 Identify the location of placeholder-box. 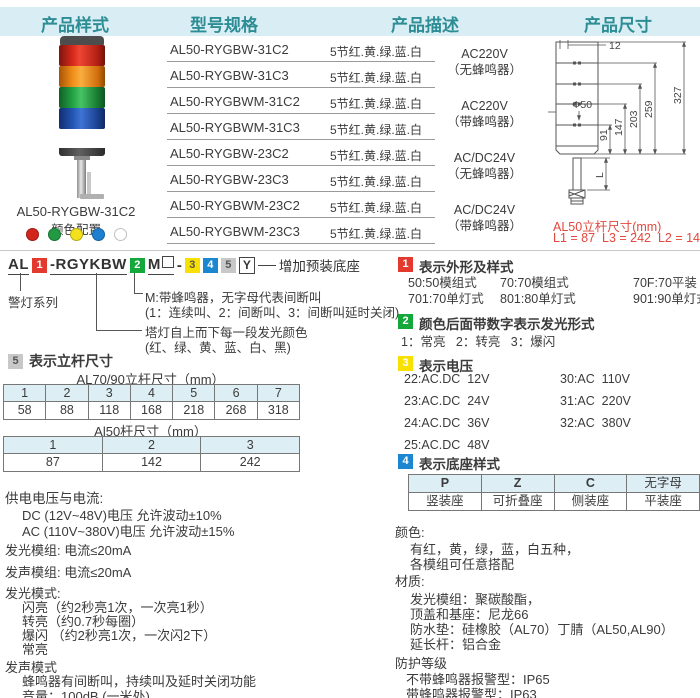
(167, 261).